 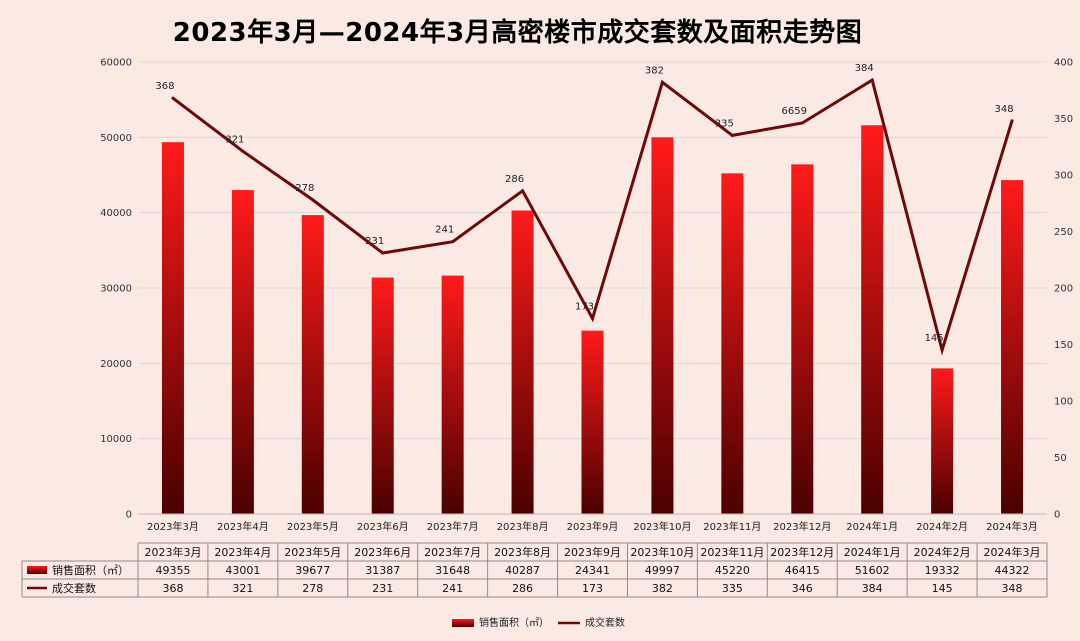 I want to click on y-left-tick-label: 30000, so click(x=116, y=289).